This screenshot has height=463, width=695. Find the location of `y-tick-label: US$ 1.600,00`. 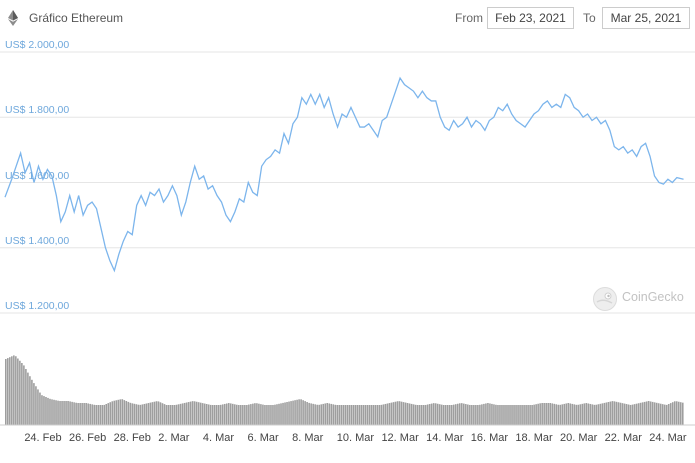

y-tick-label: US$ 1.600,00 is located at coordinates (37, 175).